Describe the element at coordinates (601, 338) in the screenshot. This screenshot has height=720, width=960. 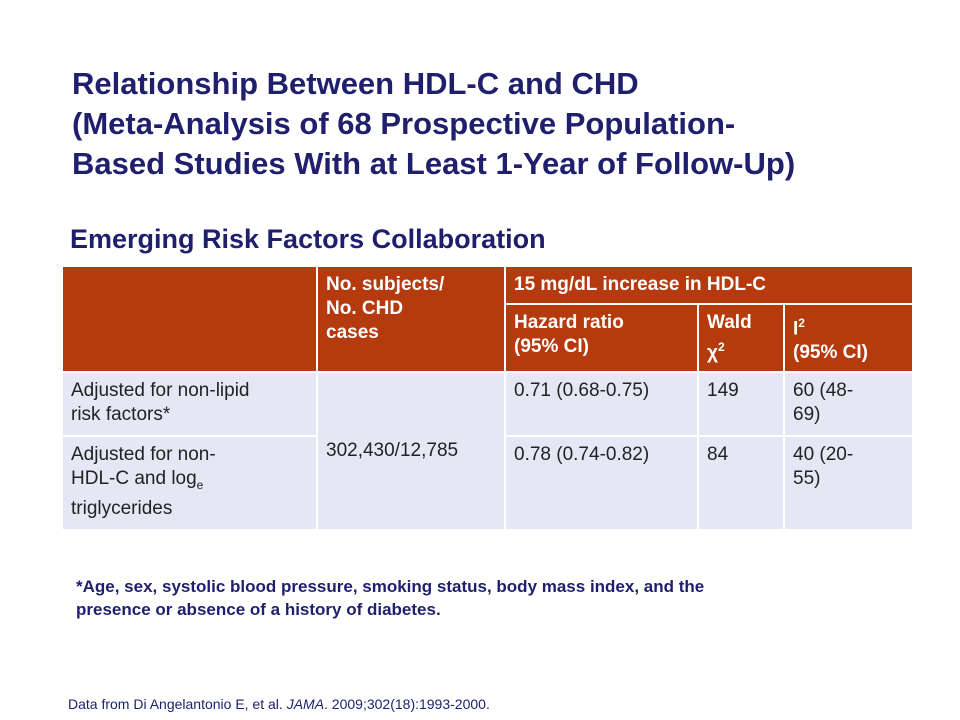
I see `header-hazard-ratio: Hazard ratio (95% CI)` at that location.